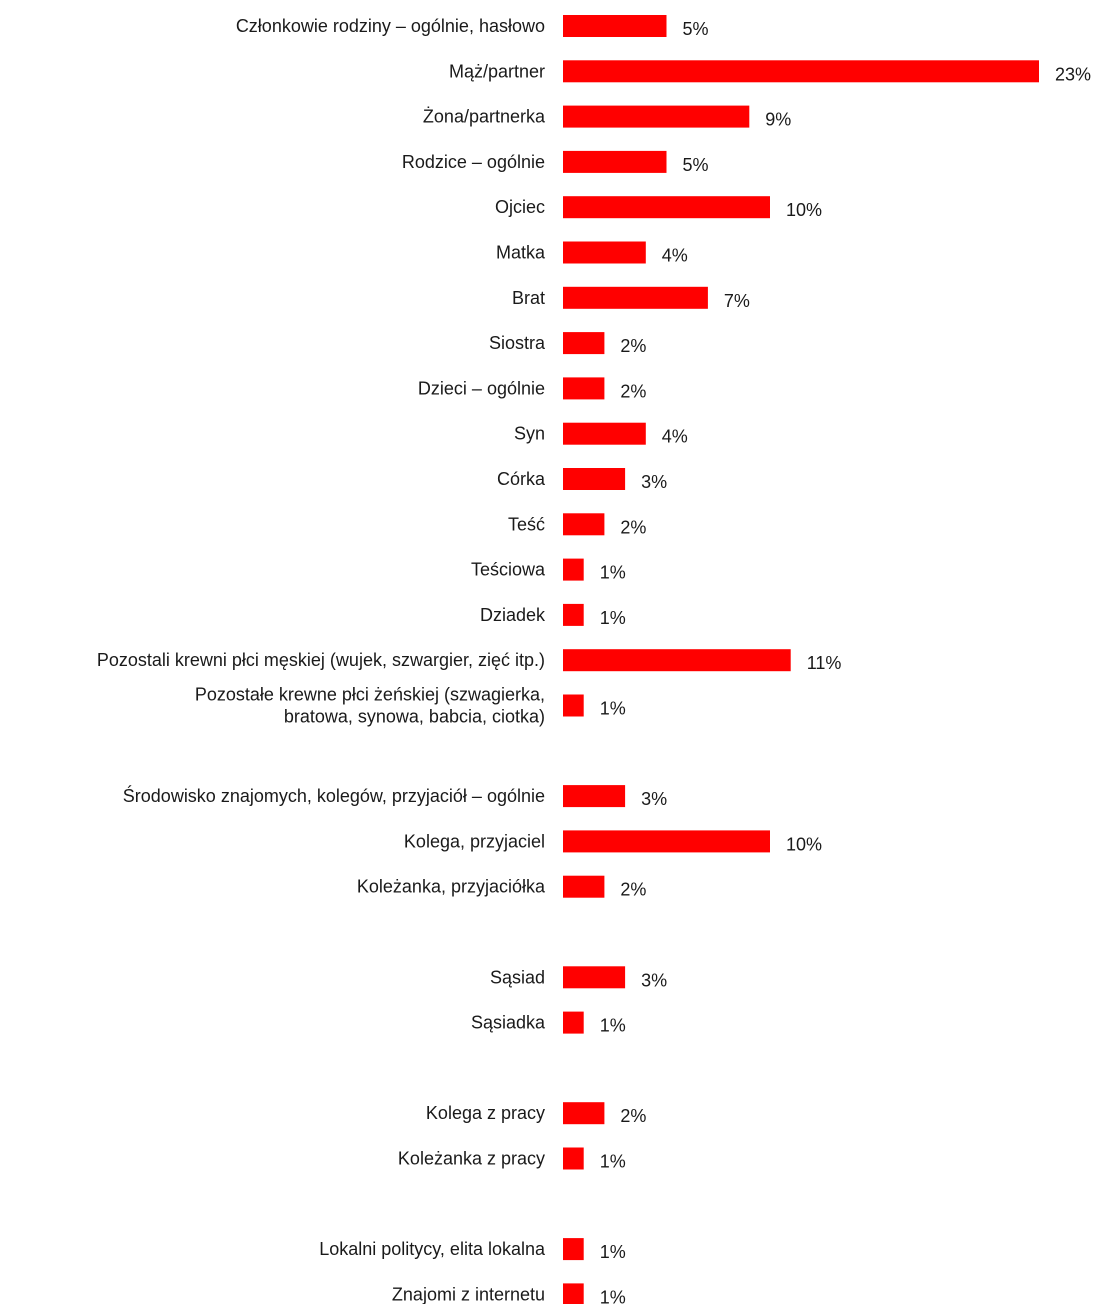 Image resolution: width=1096 pixels, height=1304 pixels. Describe the element at coordinates (696, 165) in the screenshot. I see `value-label-3: 5%` at that location.